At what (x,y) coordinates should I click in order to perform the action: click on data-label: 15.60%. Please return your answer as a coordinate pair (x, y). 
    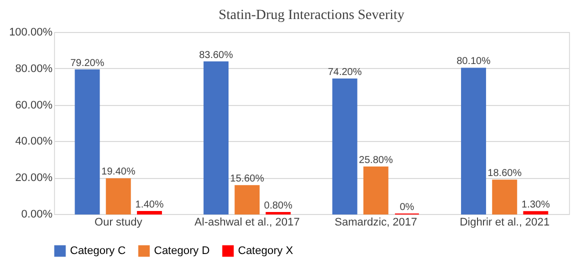
    Looking at the image, I should click on (247, 179).